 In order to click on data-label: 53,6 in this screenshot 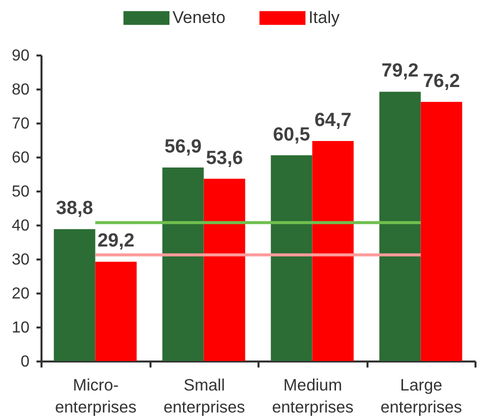, I will do `click(224, 158)`.